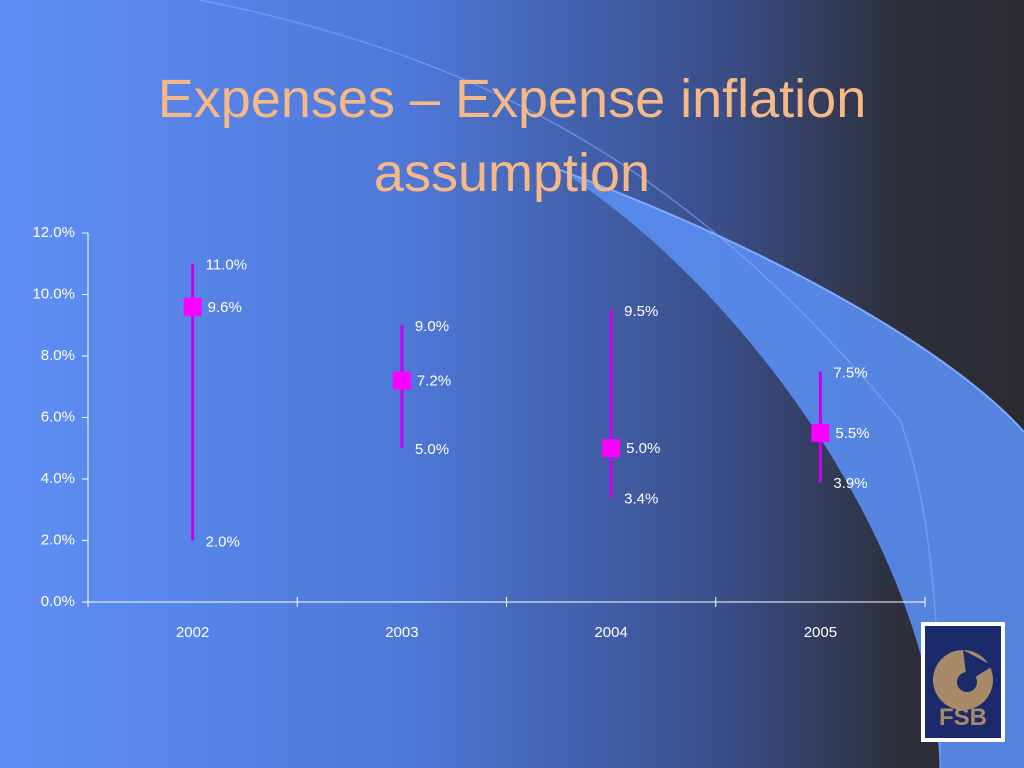 The width and height of the screenshot is (1024, 768). What do you see at coordinates (434, 381) in the screenshot?
I see `mid-label: 7.2%` at bounding box center [434, 381].